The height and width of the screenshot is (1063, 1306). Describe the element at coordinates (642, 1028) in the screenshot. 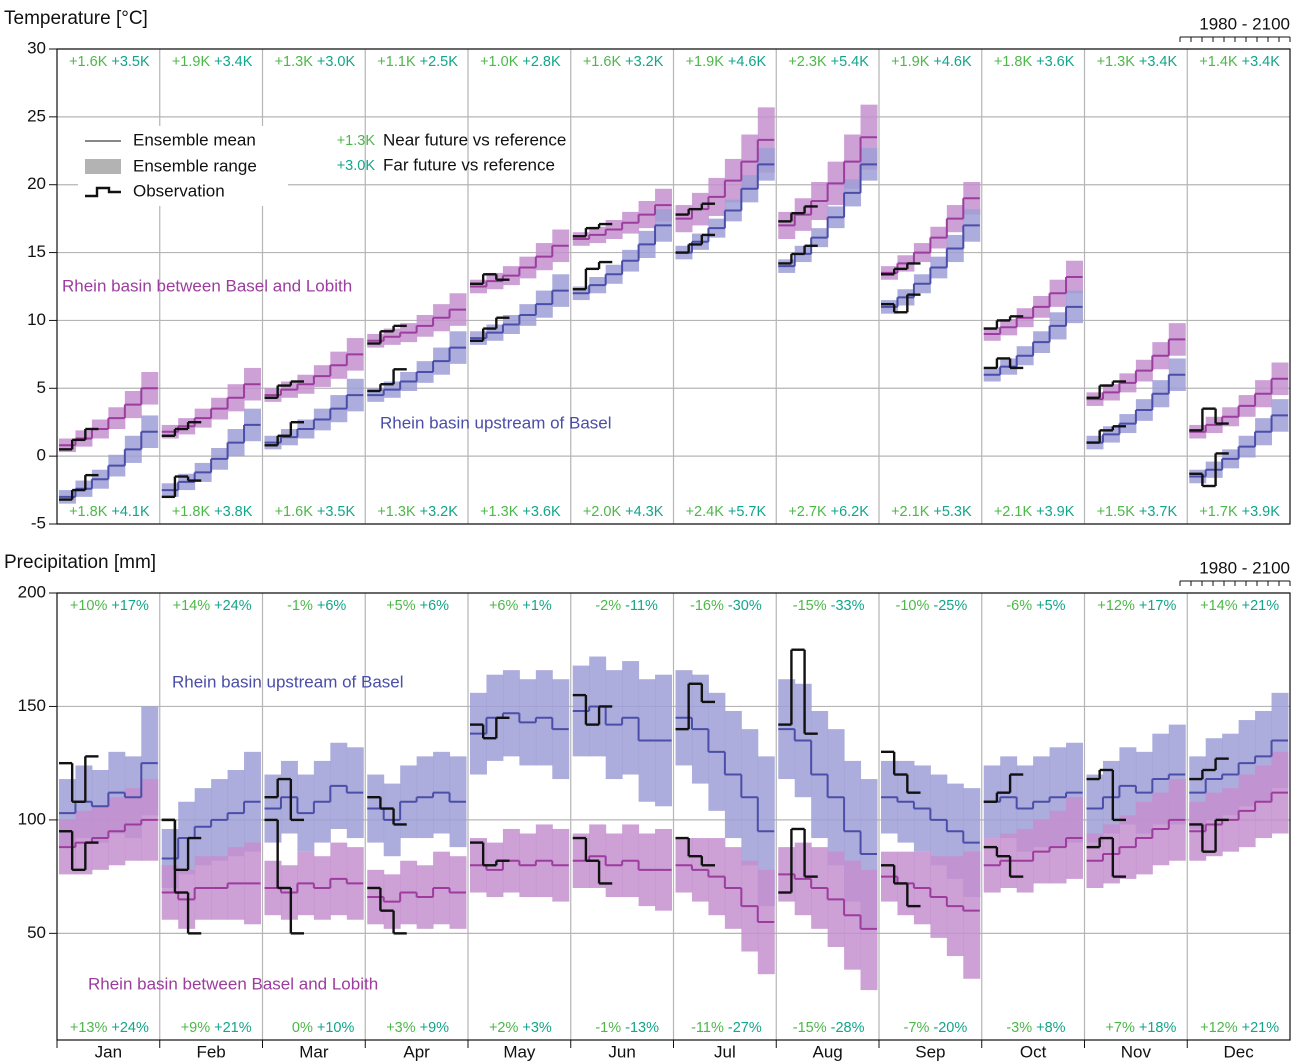

I see `far-change: -13%` at that location.